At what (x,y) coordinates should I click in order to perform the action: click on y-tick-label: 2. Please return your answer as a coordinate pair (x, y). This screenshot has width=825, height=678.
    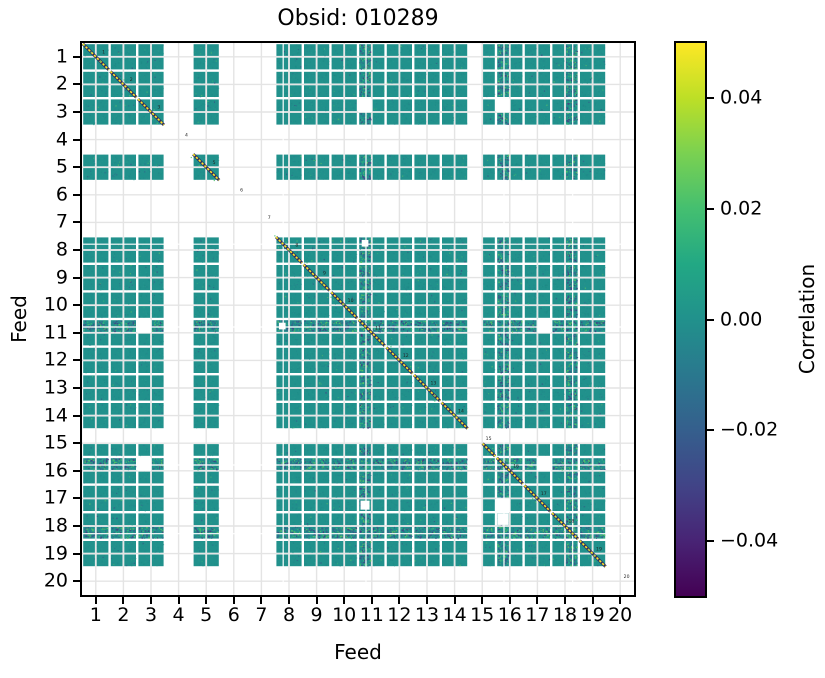
    Looking at the image, I should click on (61, 83).